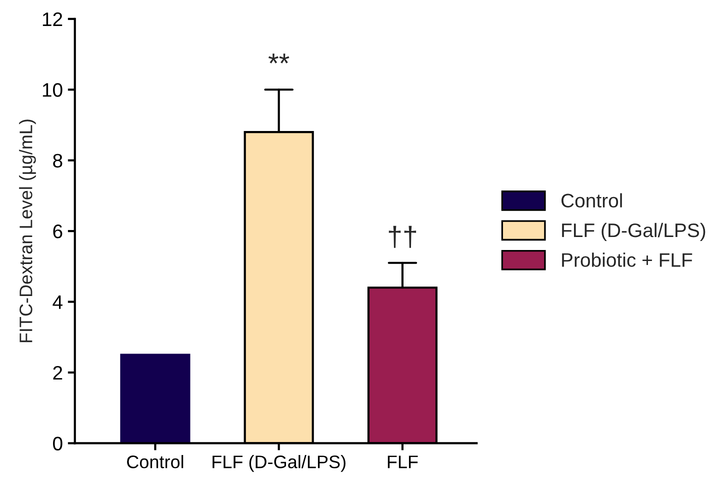  What do you see at coordinates (57, 373) in the screenshot?
I see `y-tick-label: 2` at bounding box center [57, 373].